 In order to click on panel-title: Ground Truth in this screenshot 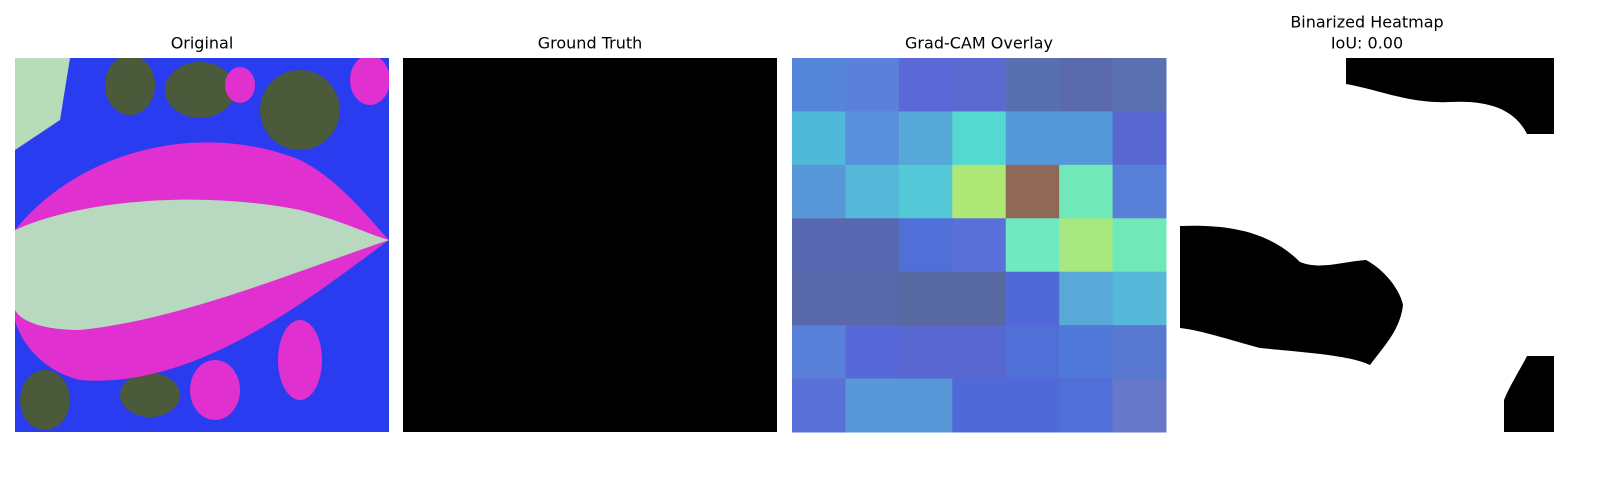, I will do `click(590, 43)`.